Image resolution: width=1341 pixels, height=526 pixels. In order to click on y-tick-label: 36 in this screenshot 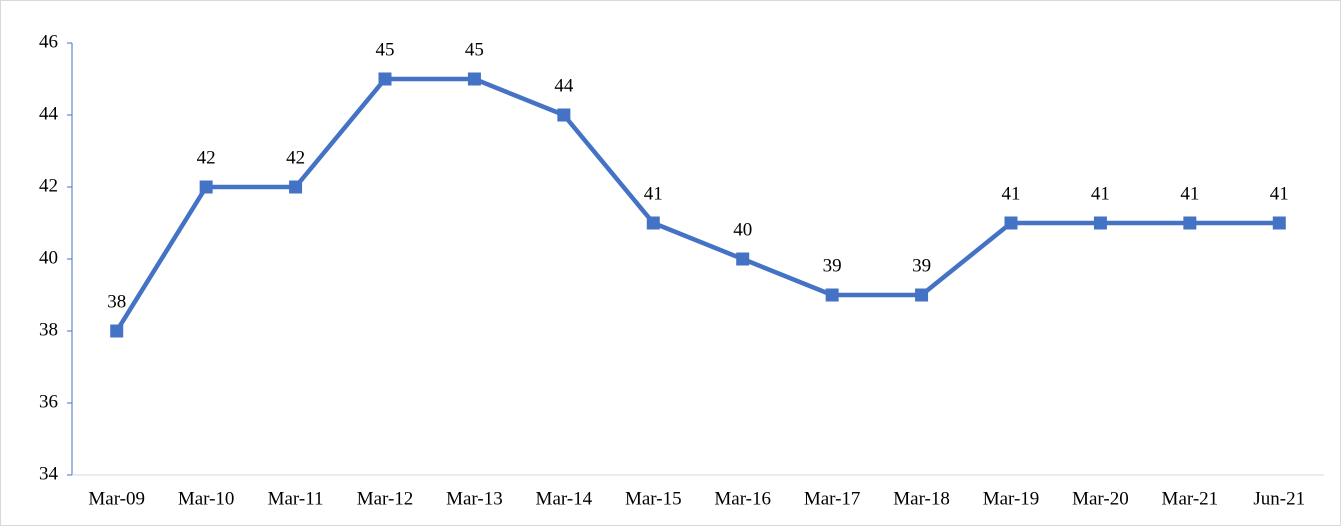, I will do `click(48, 401)`.